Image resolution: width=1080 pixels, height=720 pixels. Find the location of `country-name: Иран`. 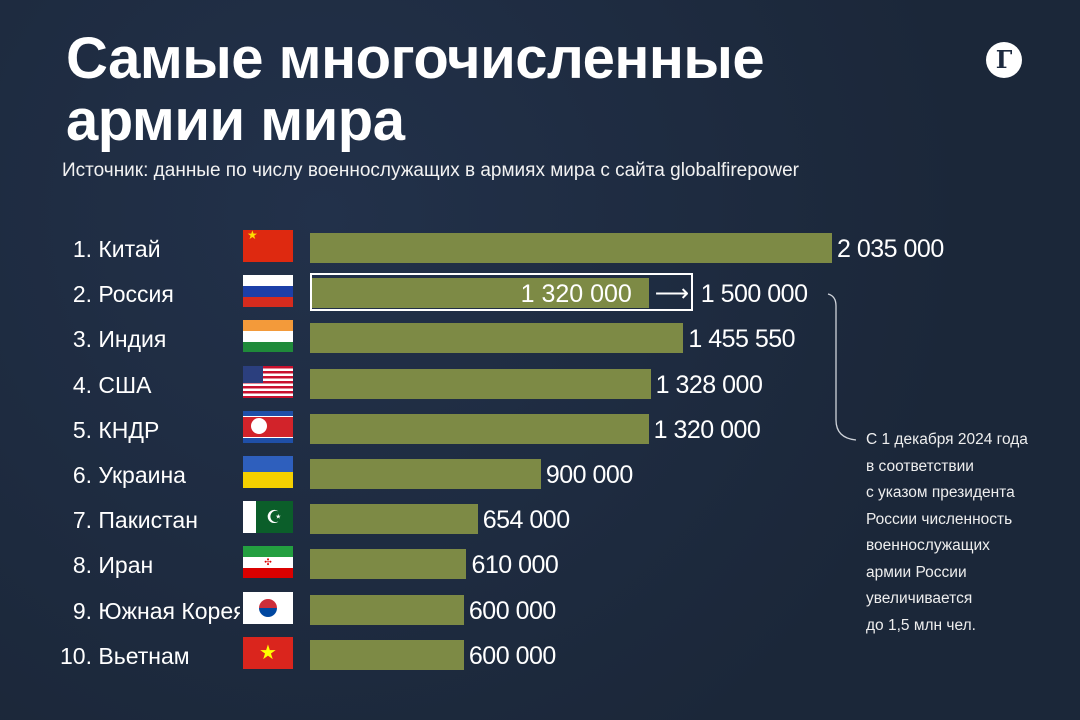

country-name: Иран is located at coordinates (123, 565).